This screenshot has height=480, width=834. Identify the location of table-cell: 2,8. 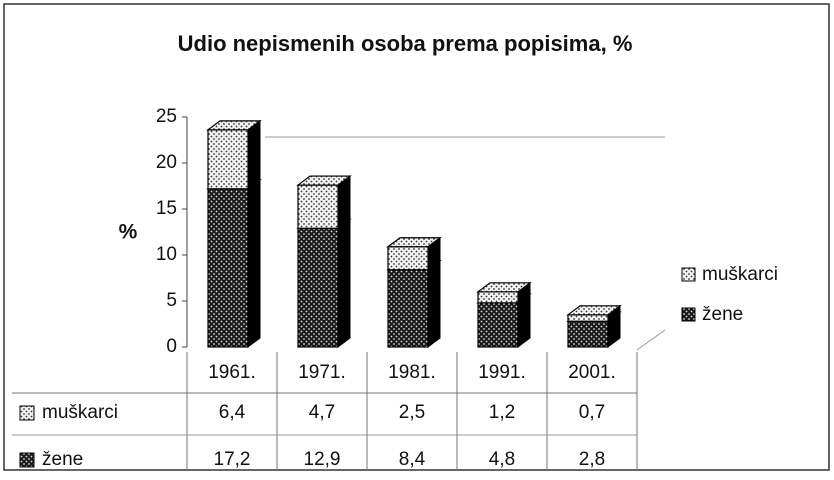
(592, 459).